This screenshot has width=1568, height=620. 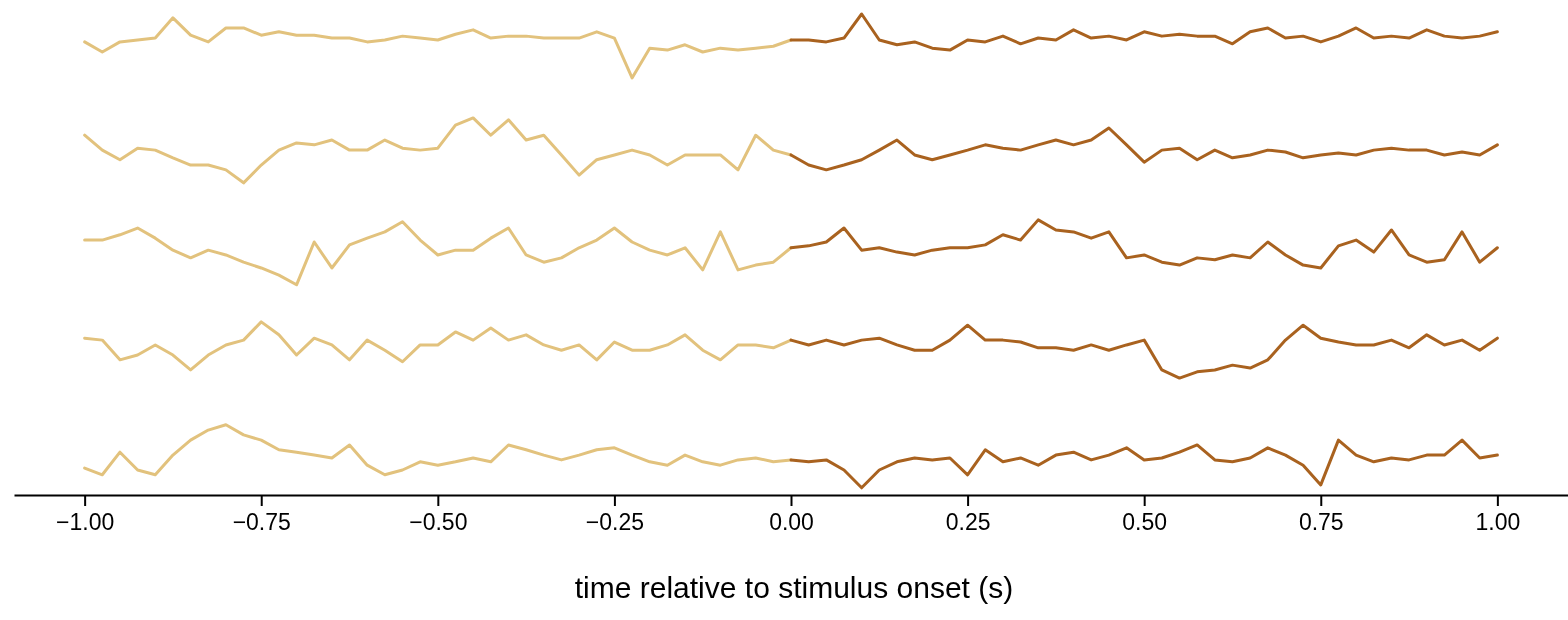 What do you see at coordinates (85, 522) in the screenshot?
I see `x-tick-label: −1.00` at bounding box center [85, 522].